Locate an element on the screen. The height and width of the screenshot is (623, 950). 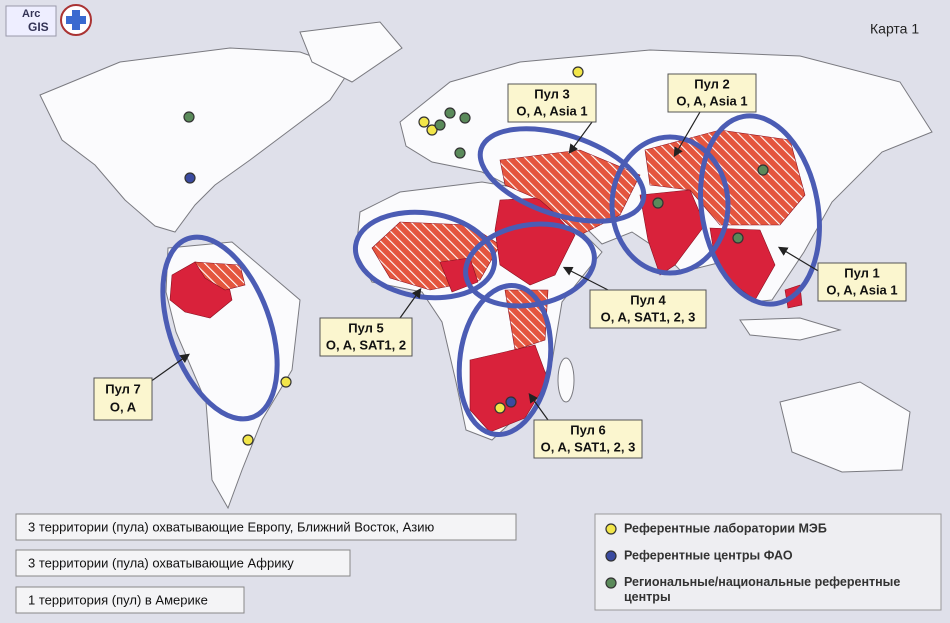
pool-1-ellipse is located at coordinates (760, 210).